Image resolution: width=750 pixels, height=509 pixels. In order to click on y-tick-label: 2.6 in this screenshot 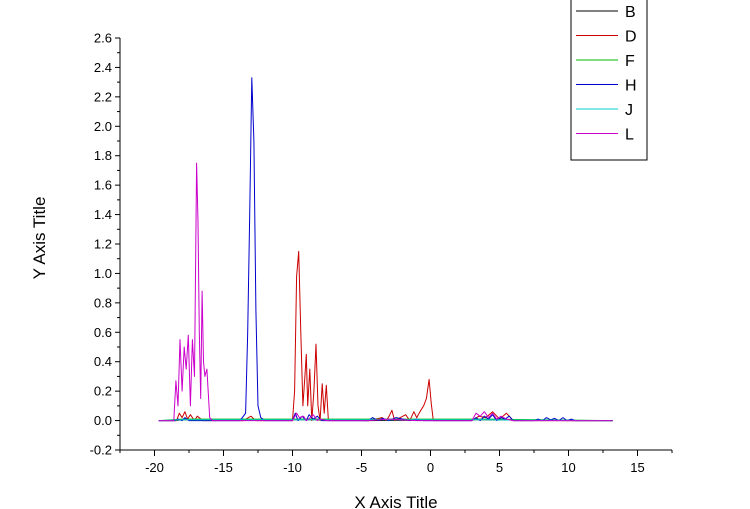, I will do `click(103, 38)`.